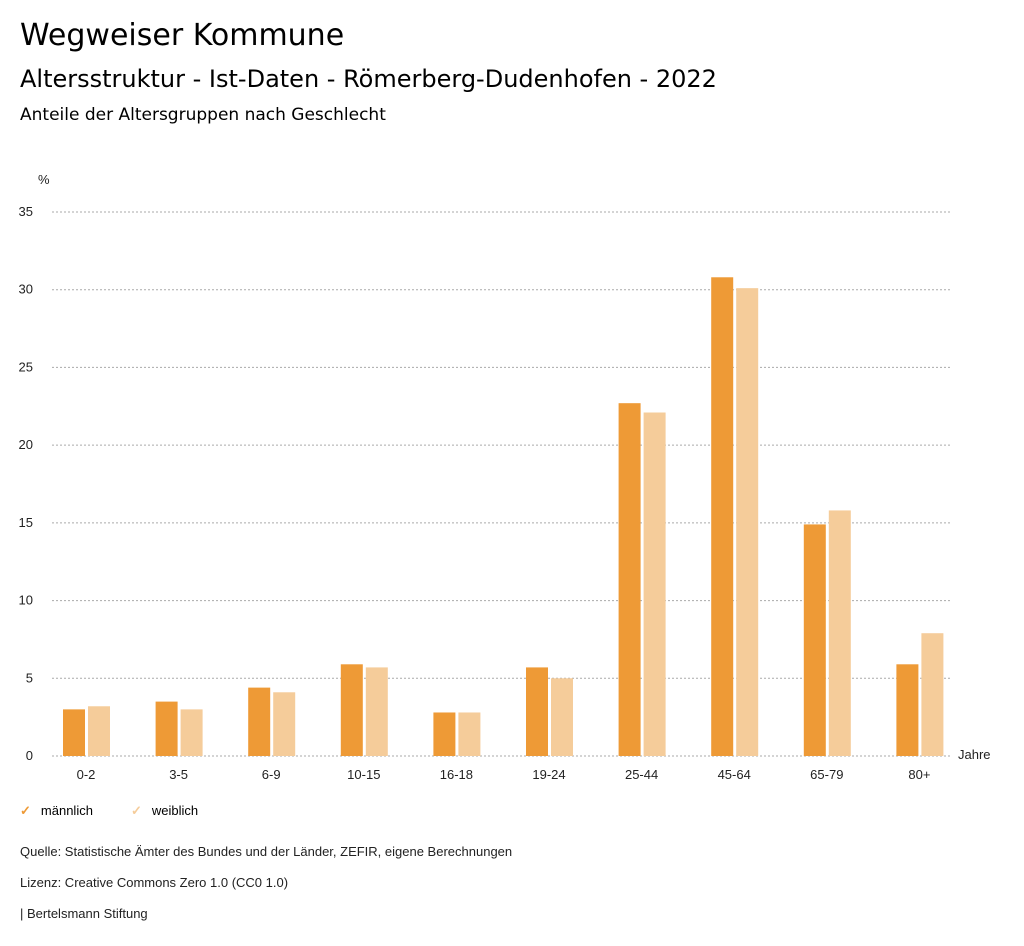 This screenshot has height=946, width=1024. I want to click on legend-item-weiblich: ✓ weiblich, so click(164, 811).